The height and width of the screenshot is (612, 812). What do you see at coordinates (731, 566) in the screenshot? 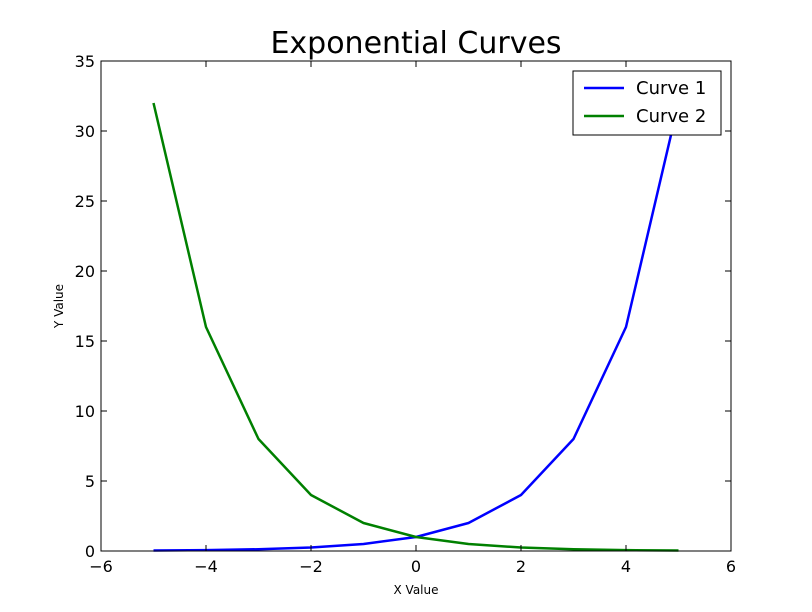
I see `x-tick-label: 6` at bounding box center [731, 566].